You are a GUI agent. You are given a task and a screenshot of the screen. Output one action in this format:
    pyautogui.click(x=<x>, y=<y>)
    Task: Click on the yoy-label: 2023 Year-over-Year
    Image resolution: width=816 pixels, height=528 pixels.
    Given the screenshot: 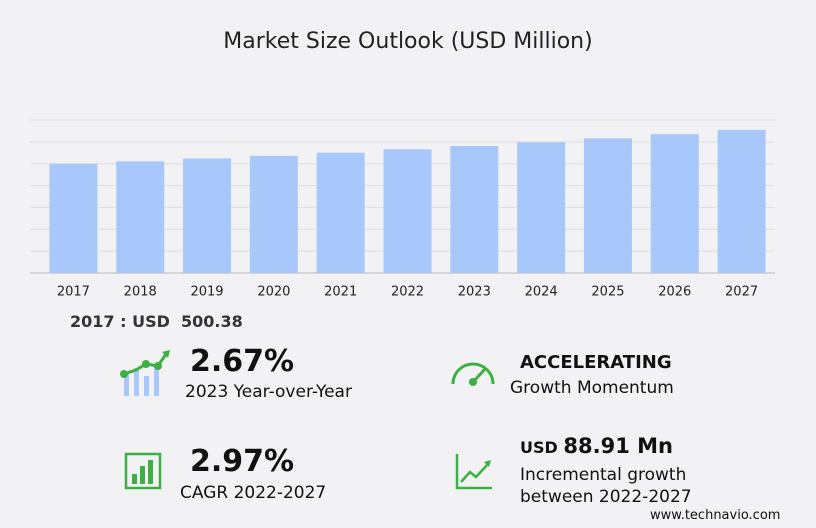 What is the action you would take?
    pyautogui.click(x=268, y=392)
    